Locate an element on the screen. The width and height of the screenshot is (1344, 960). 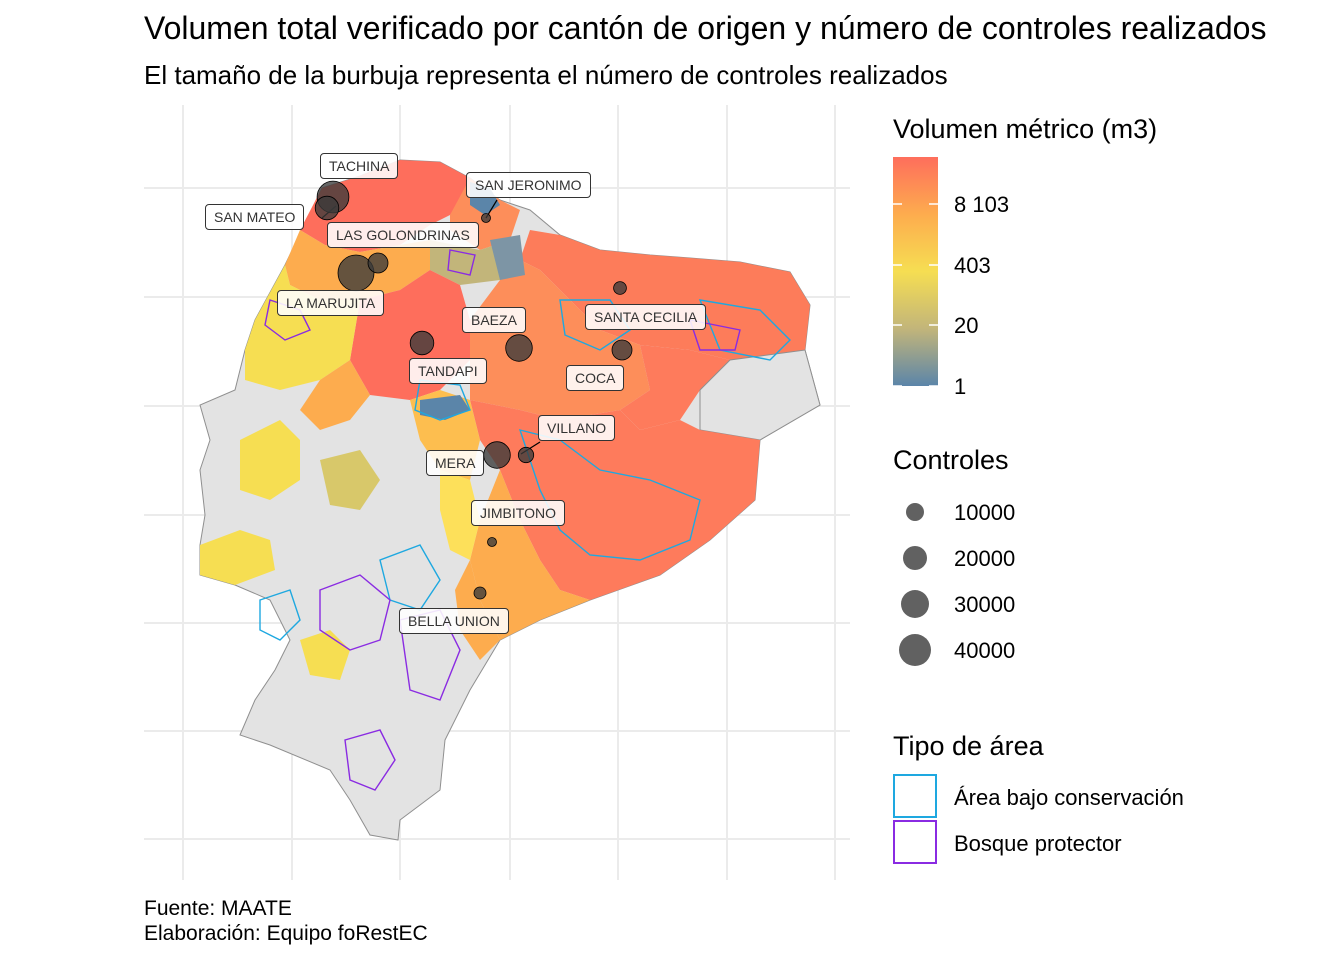
label-santa-cecilia: SANTA CECILIA is located at coordinates (646, 317).